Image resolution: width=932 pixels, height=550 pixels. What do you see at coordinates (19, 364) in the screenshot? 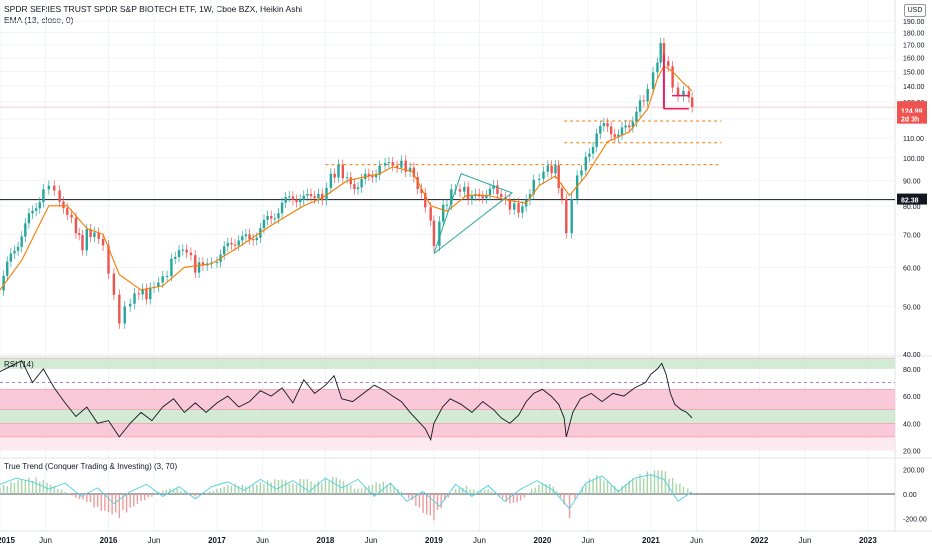
I see `rsi-label: RSI (14)` at bounding box center [19, 364].